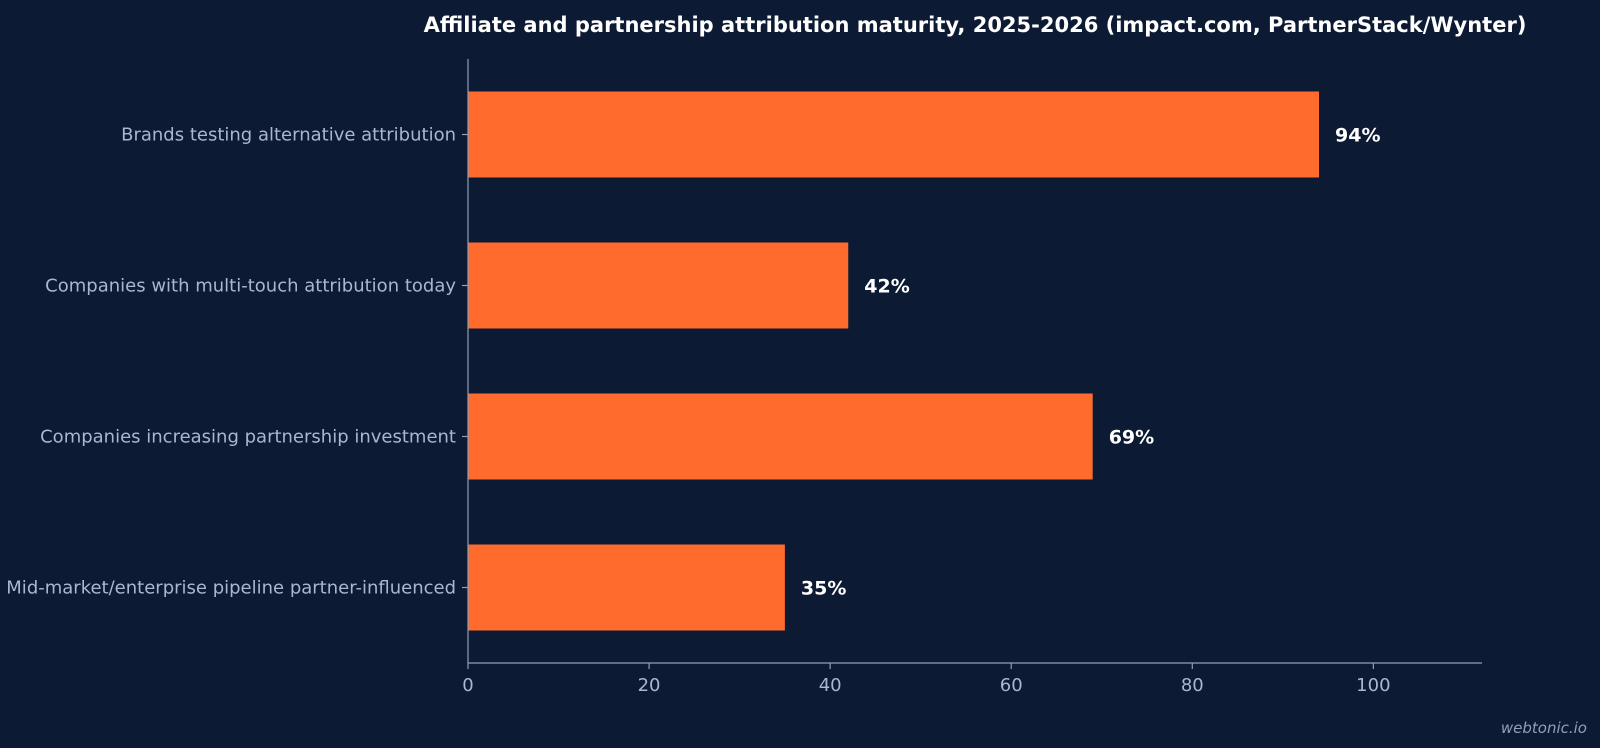  Describe the element at coordinates (823, 589) in the screenshot. I see `value-label: 35%` at that location.